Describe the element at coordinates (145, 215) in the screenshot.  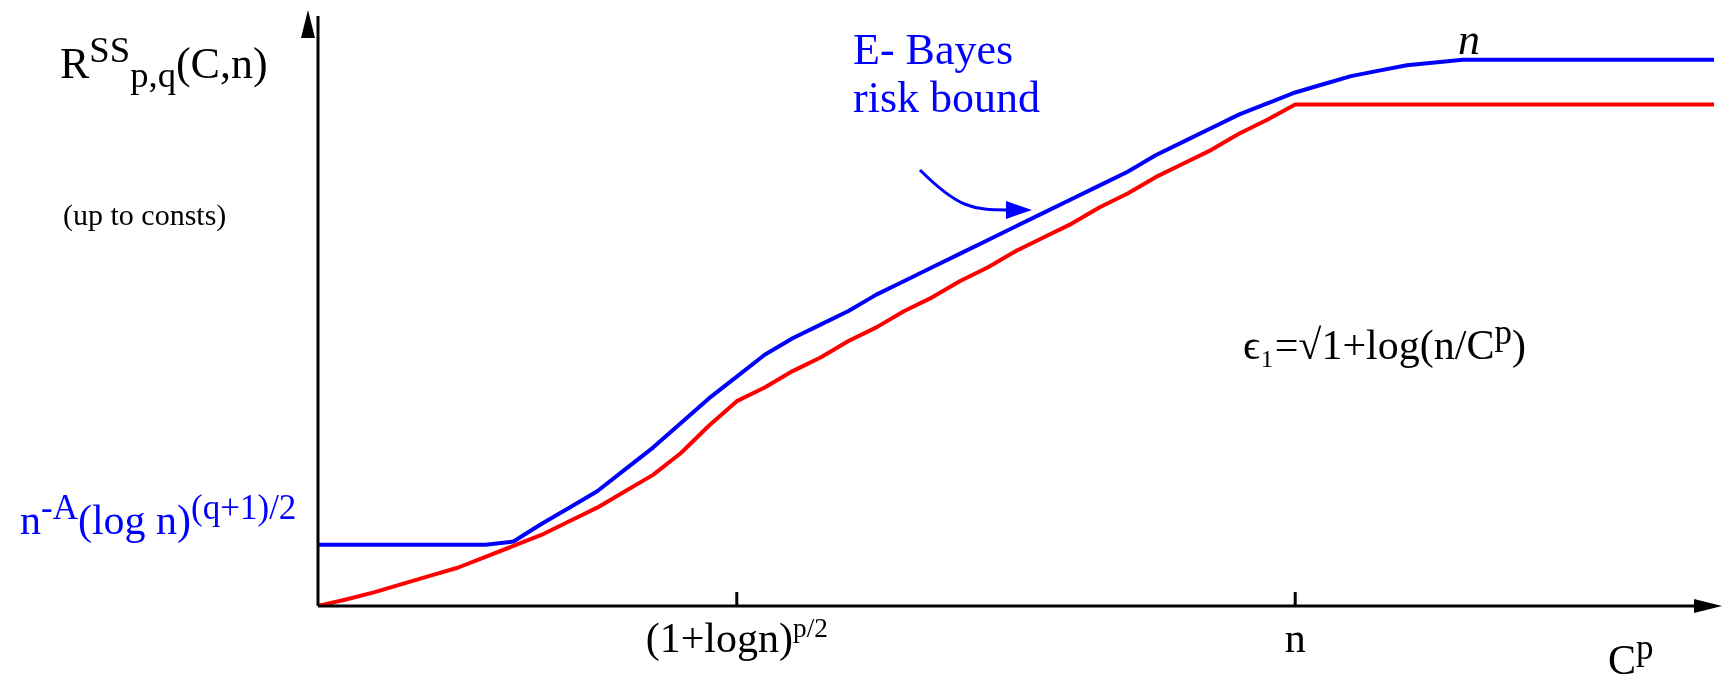
I see `text: (up to consts)` at that location.